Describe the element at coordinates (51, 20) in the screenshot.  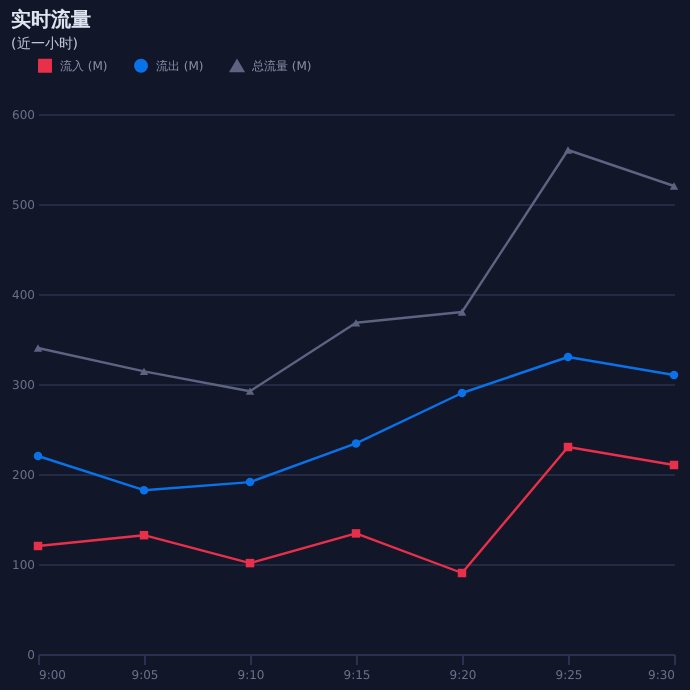
I see `chart-title: 实时流量` at that location.